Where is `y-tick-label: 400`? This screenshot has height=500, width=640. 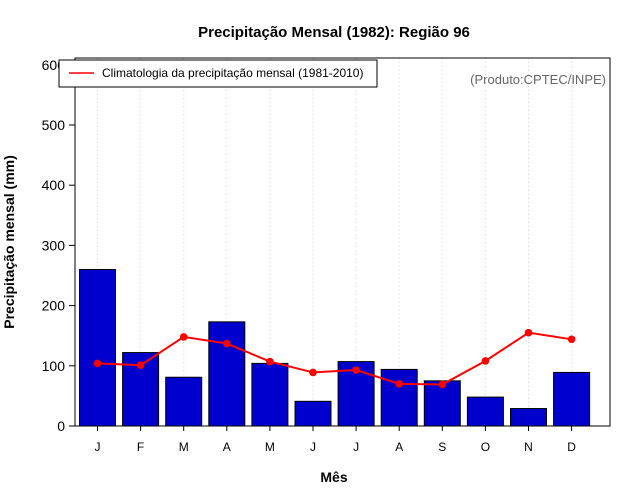
y-tick-label: 400 is located at coordinates (54, 185).